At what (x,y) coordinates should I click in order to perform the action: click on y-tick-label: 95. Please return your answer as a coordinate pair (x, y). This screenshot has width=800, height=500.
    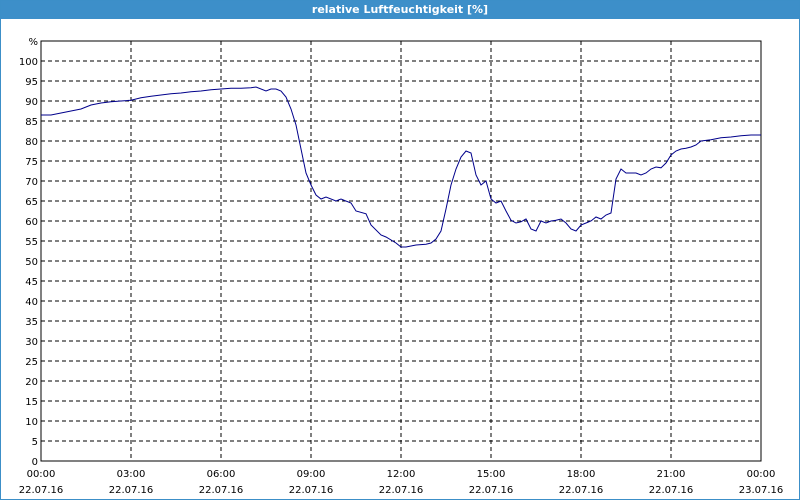
    Looking at the image, I should click on (31, 82).